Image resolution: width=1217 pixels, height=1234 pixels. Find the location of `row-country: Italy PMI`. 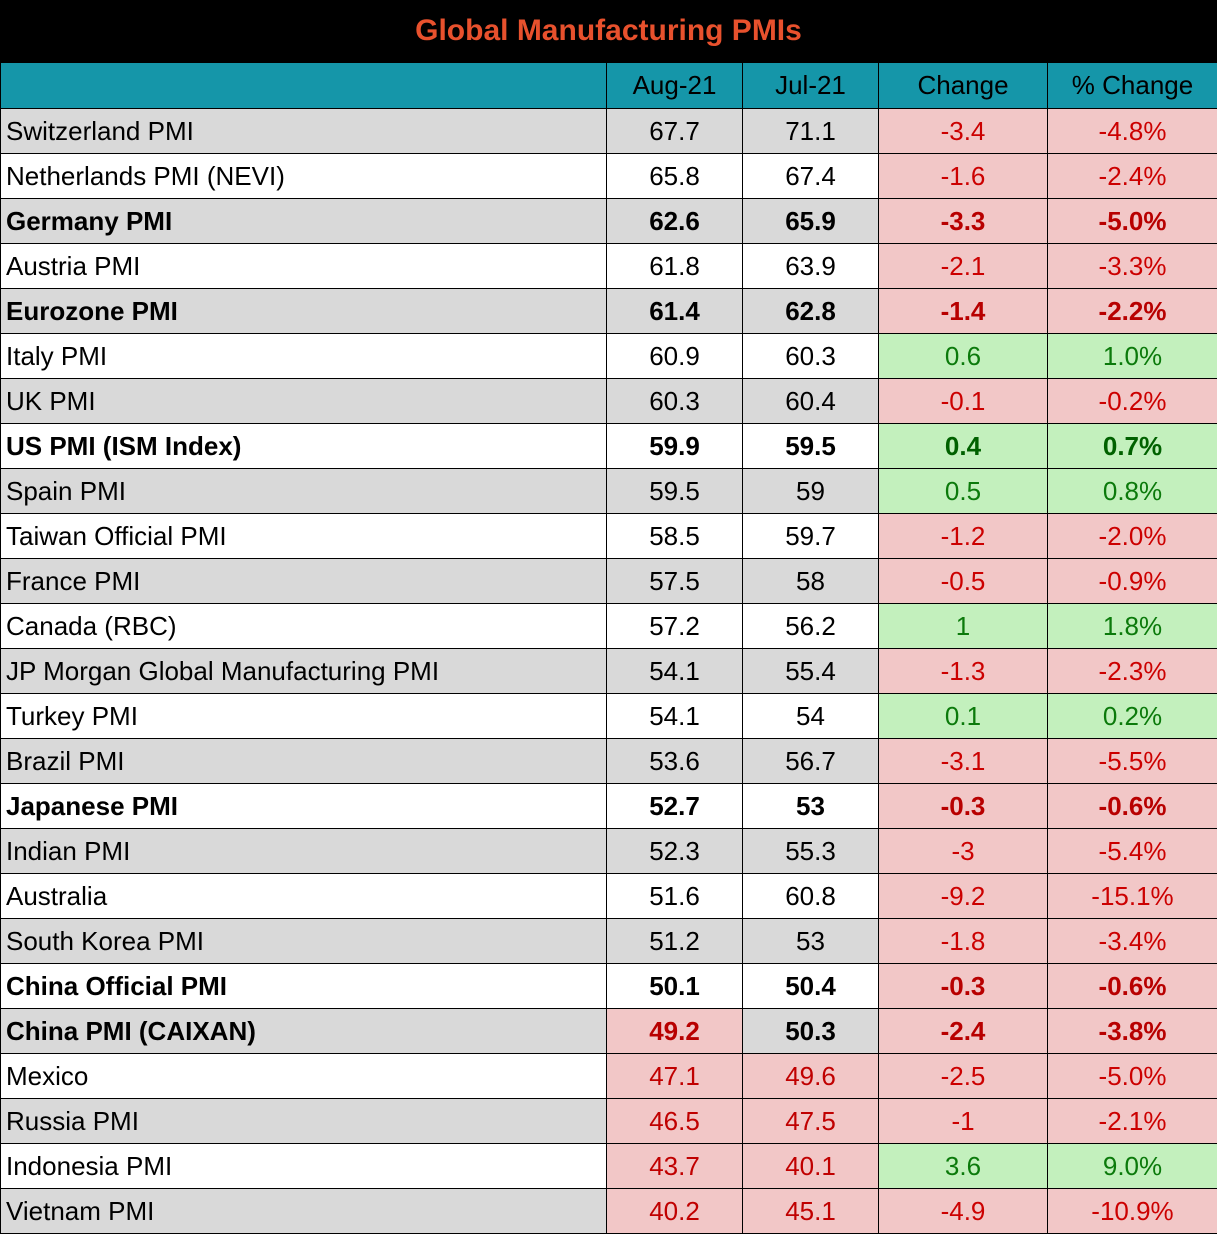

row-country: Italy PMI is located at coordinates (304, 356).